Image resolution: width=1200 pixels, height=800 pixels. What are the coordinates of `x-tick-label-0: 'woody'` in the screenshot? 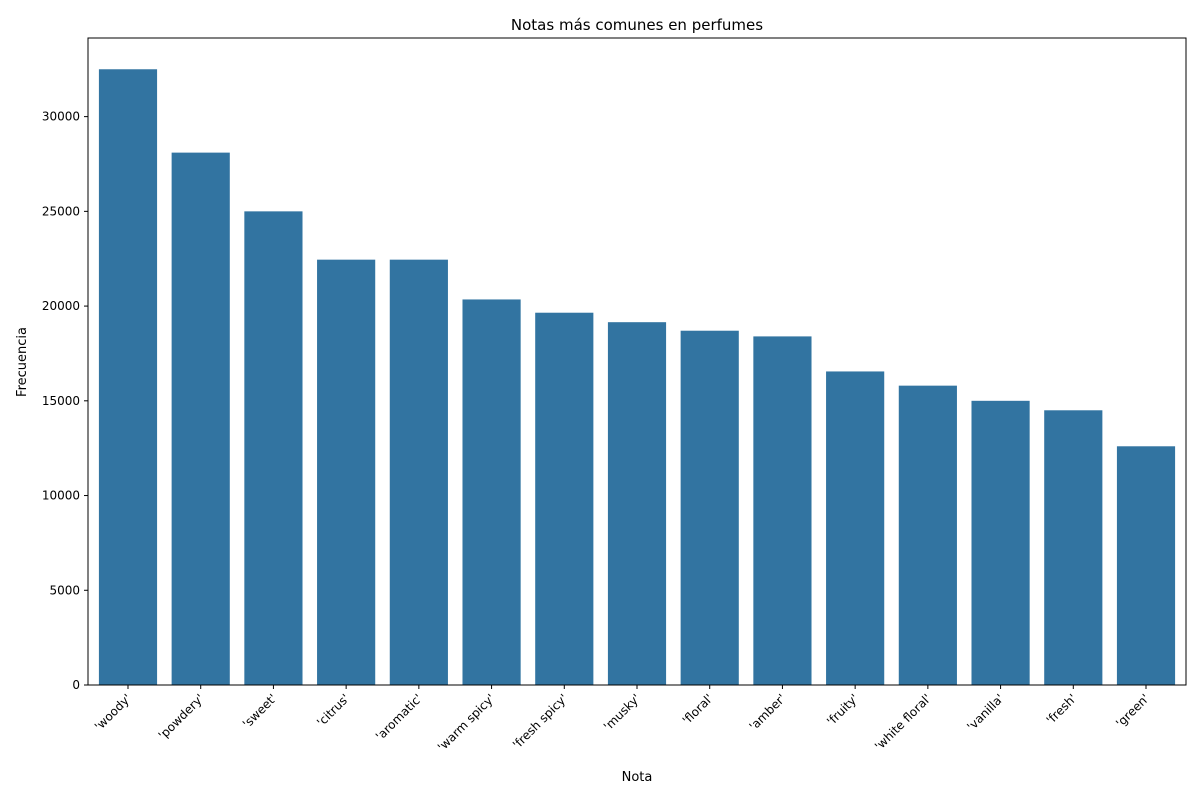 It's located at (113, 712).